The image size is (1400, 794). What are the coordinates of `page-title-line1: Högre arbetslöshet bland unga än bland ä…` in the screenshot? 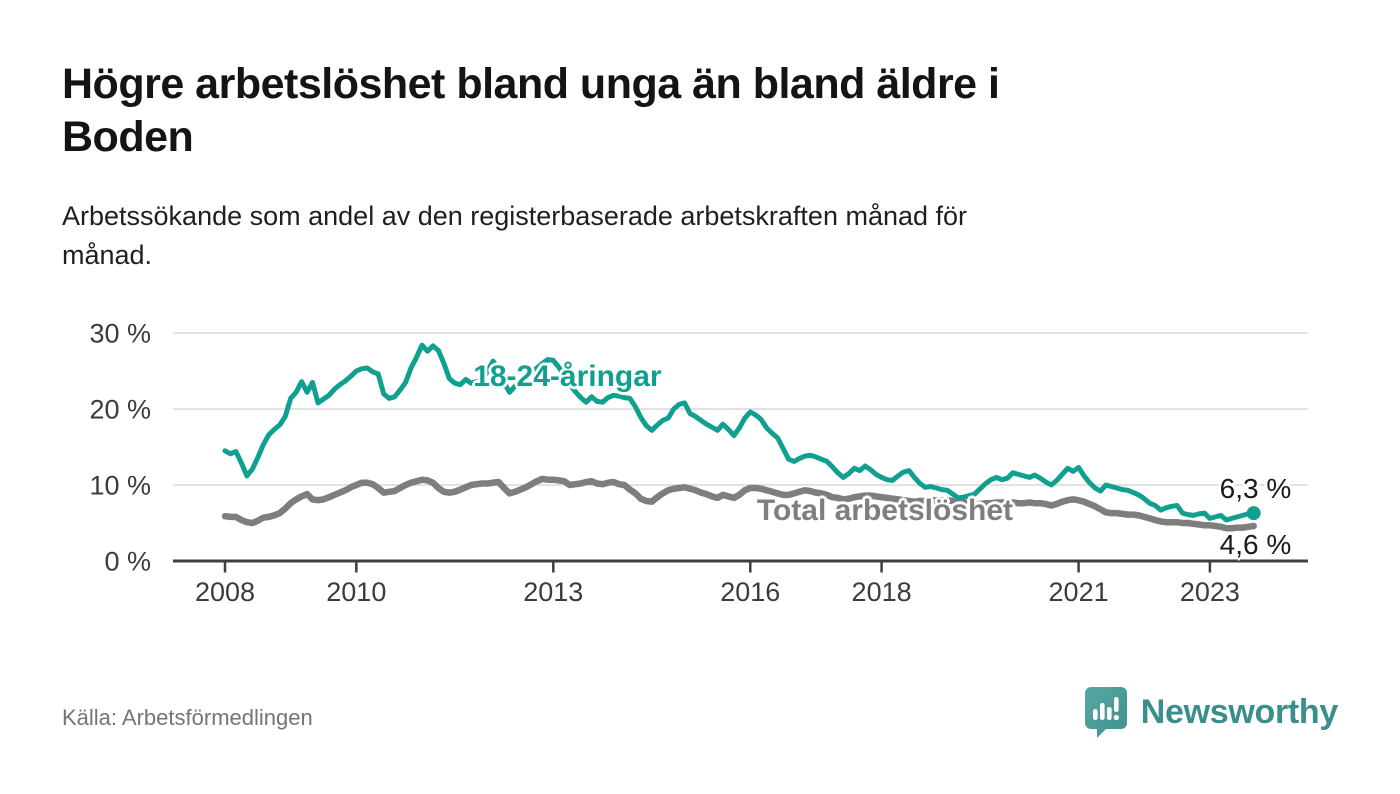 It's located at (531, 84).